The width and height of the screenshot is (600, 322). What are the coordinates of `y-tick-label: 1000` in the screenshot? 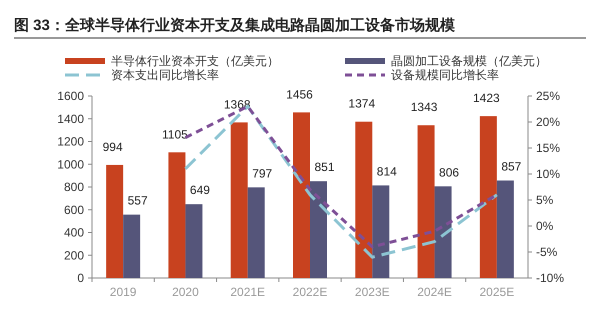 It's located at (70, 164).